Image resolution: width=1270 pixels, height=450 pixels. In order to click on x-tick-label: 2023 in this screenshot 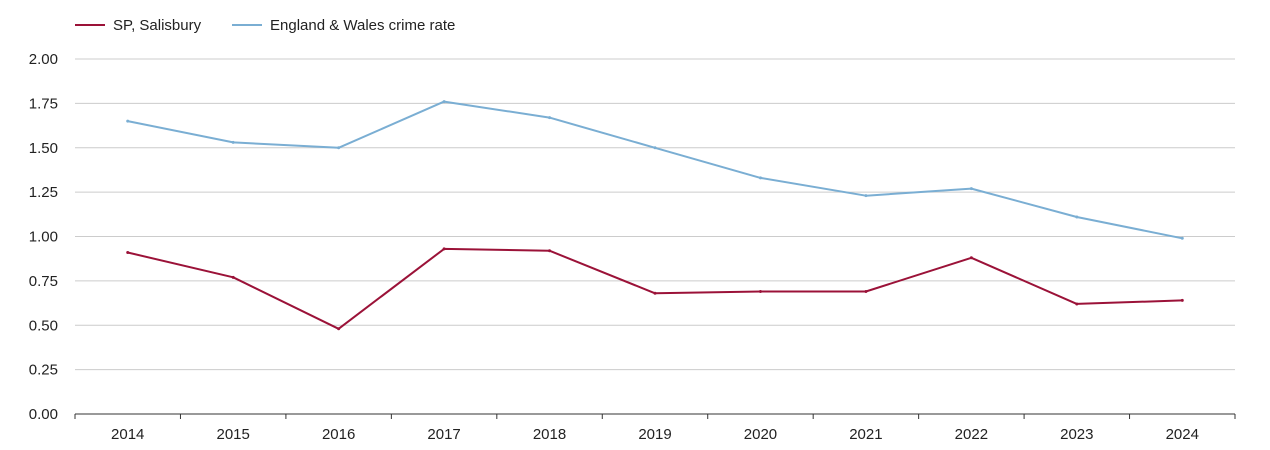, I will do `click(1076, 434)`.